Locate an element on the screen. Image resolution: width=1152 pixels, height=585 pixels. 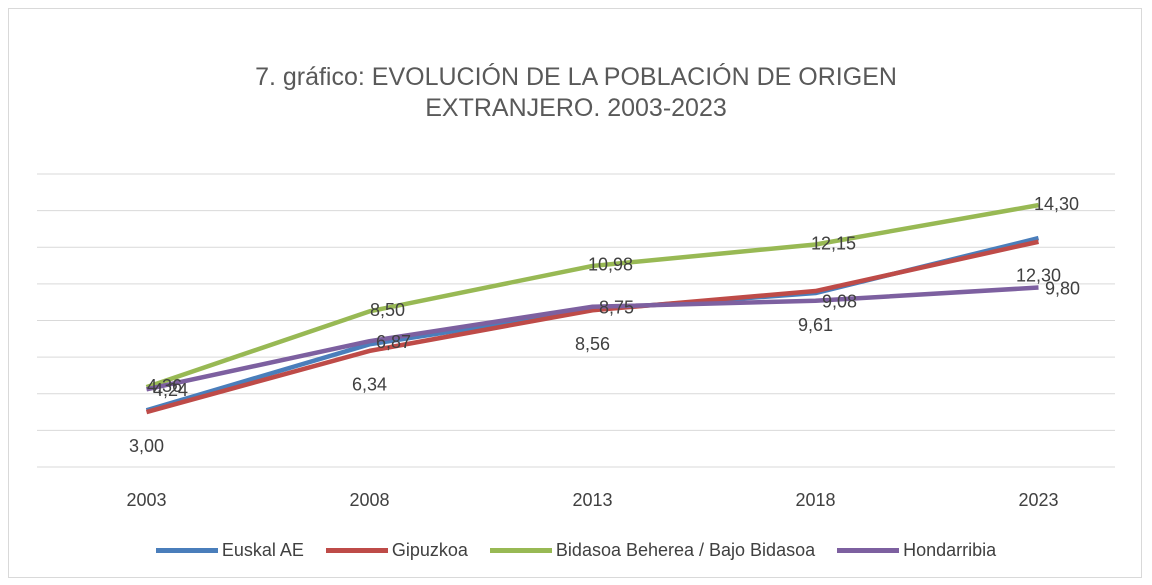
legend-label: Euskal AE is located at coordinates (262, 550).